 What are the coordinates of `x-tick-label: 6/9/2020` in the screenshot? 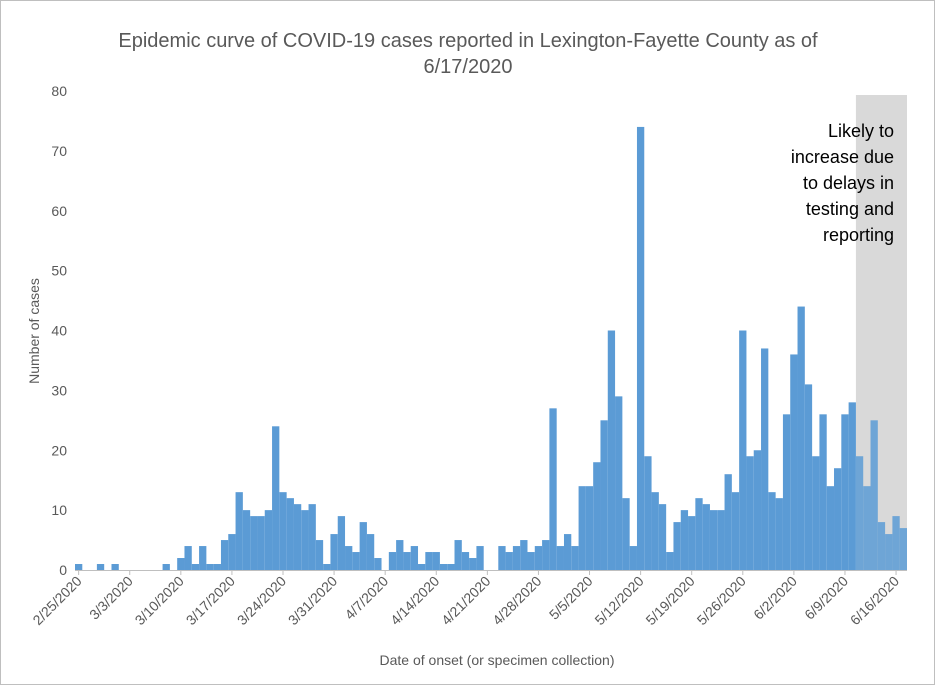 It's located at (826, 598).